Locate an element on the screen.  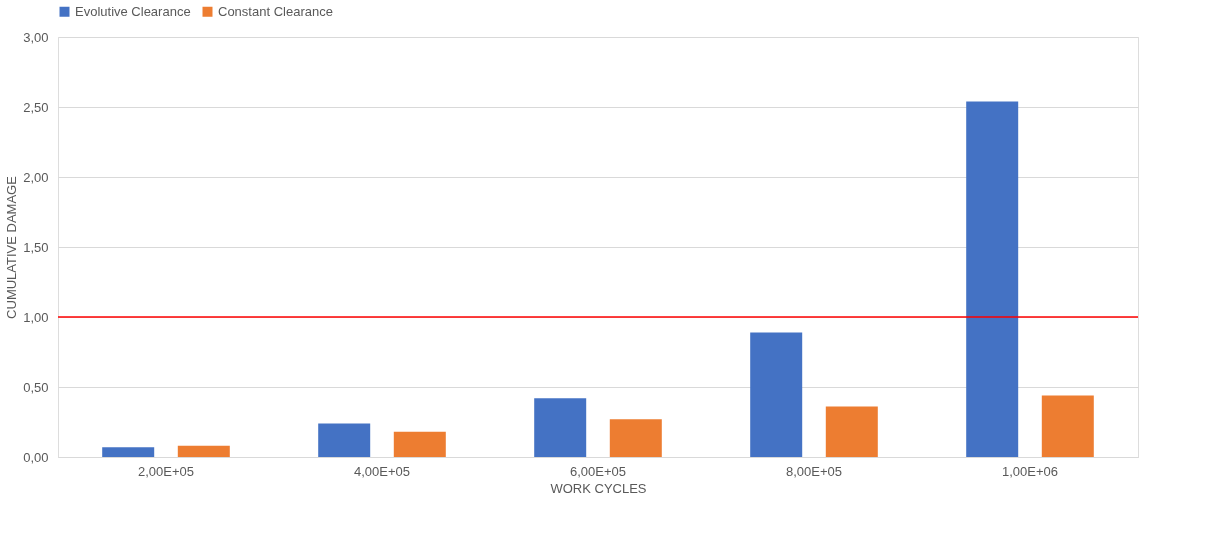
y-tick-label: 1,00 is located at coordinates (36, 317).